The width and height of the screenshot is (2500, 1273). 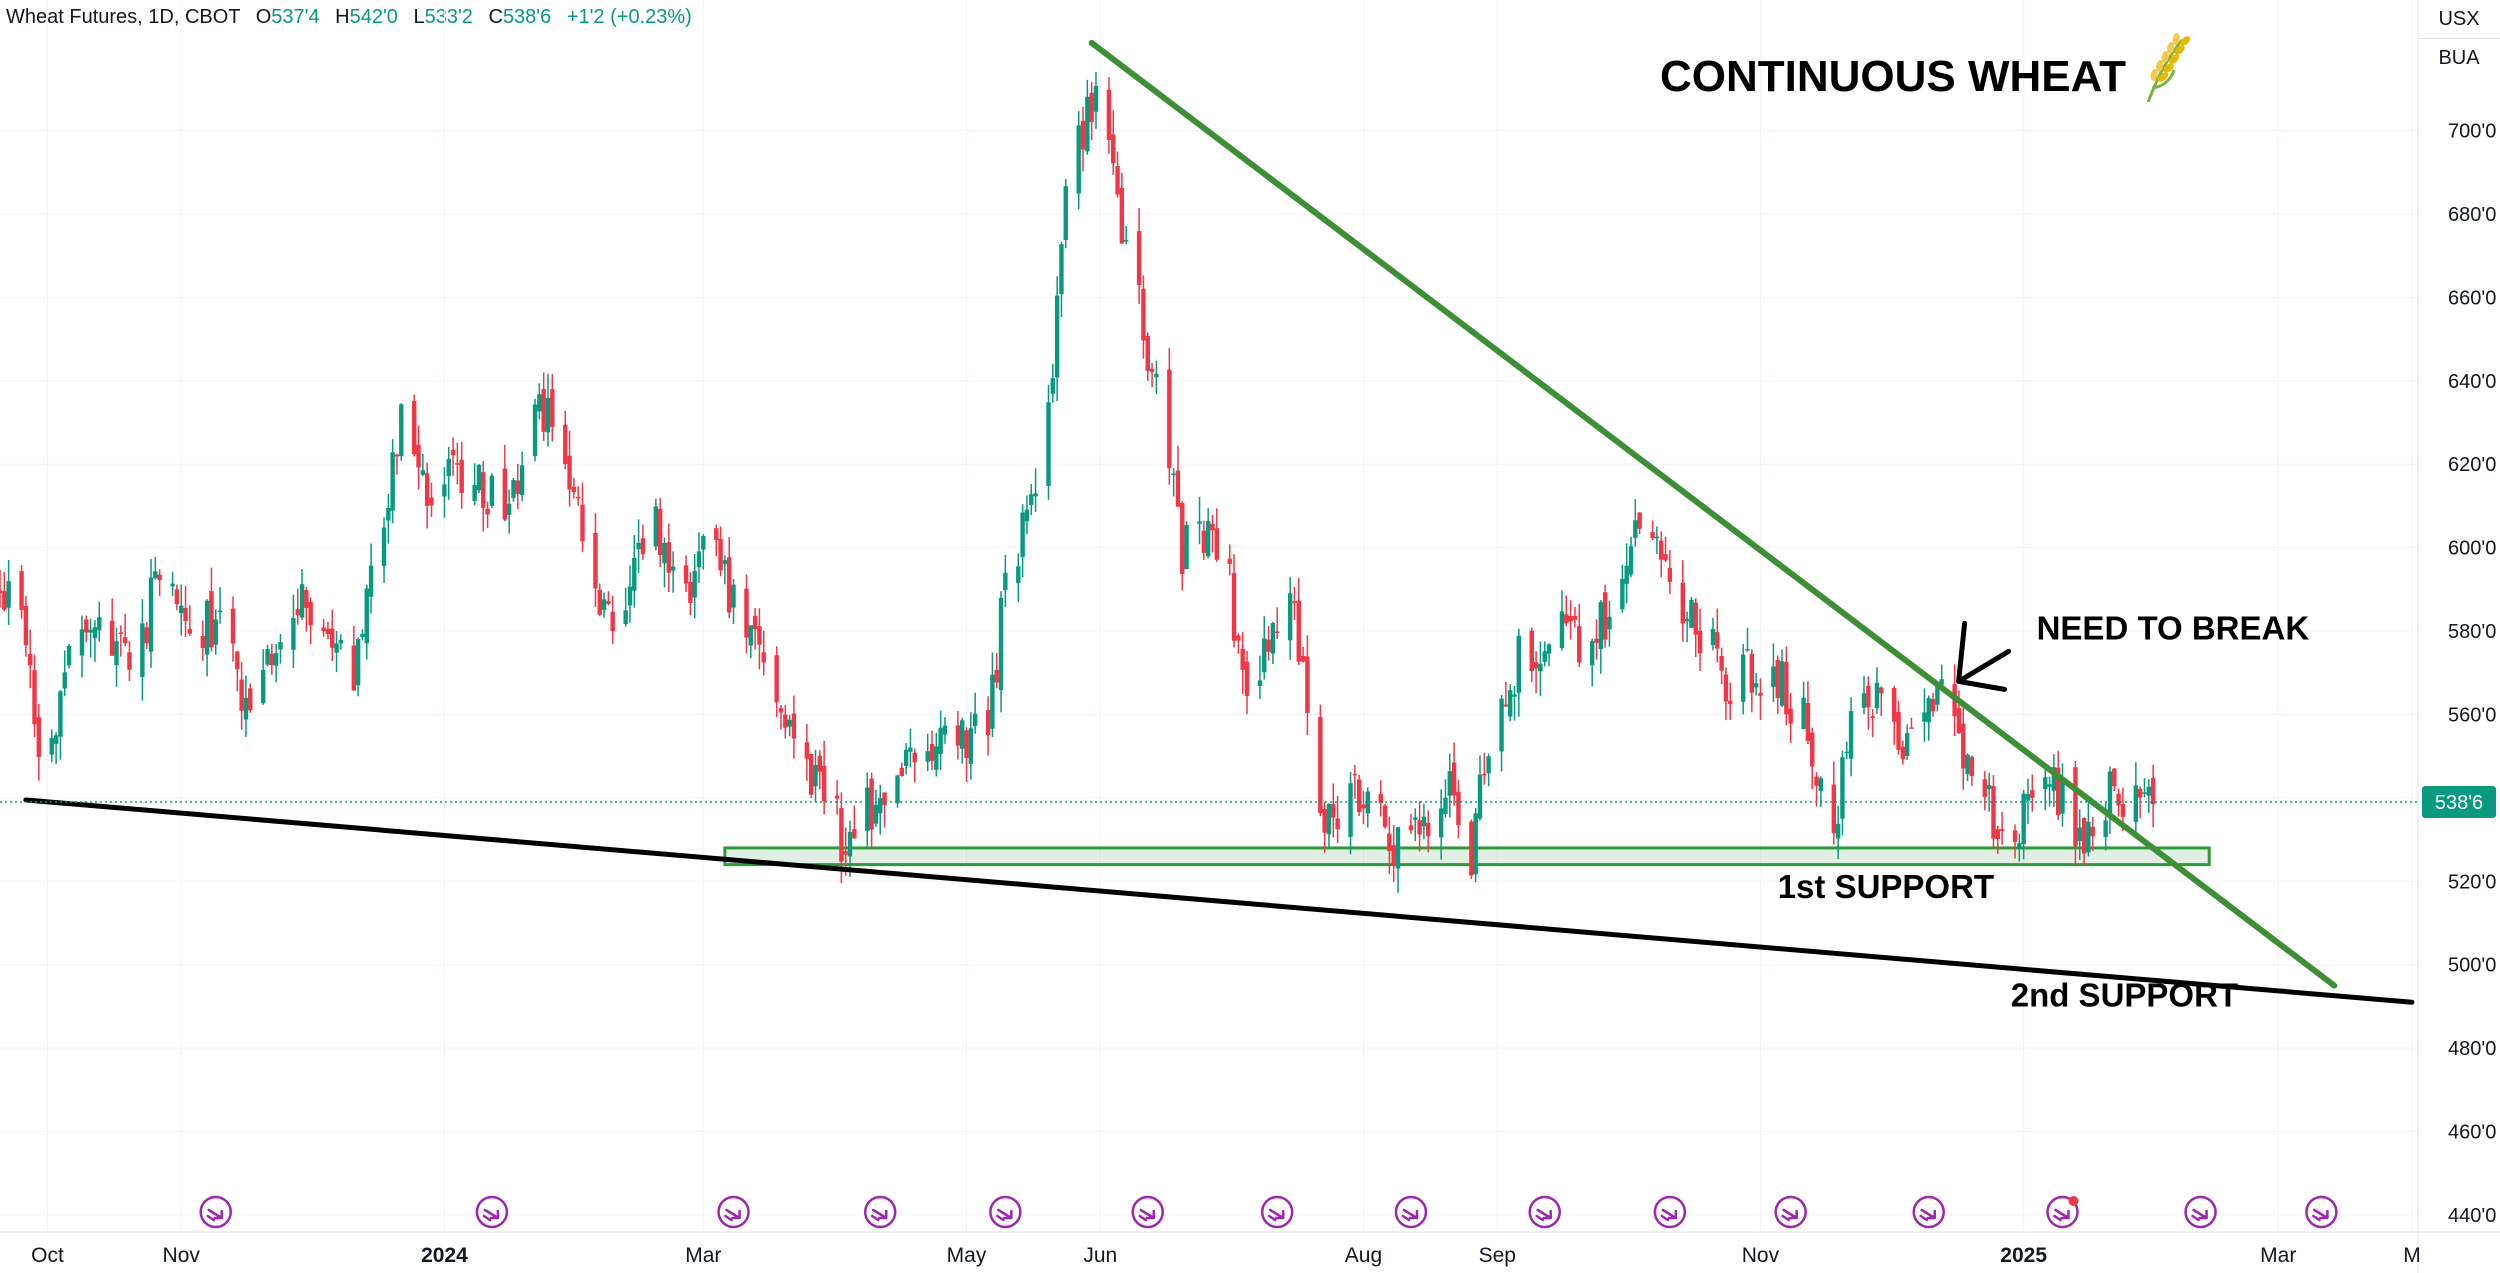 What do you see at coordinates (2472, 632) in the screenshot?
I see `price-tick-label: 580'0` at bounding box center [2472, 632].